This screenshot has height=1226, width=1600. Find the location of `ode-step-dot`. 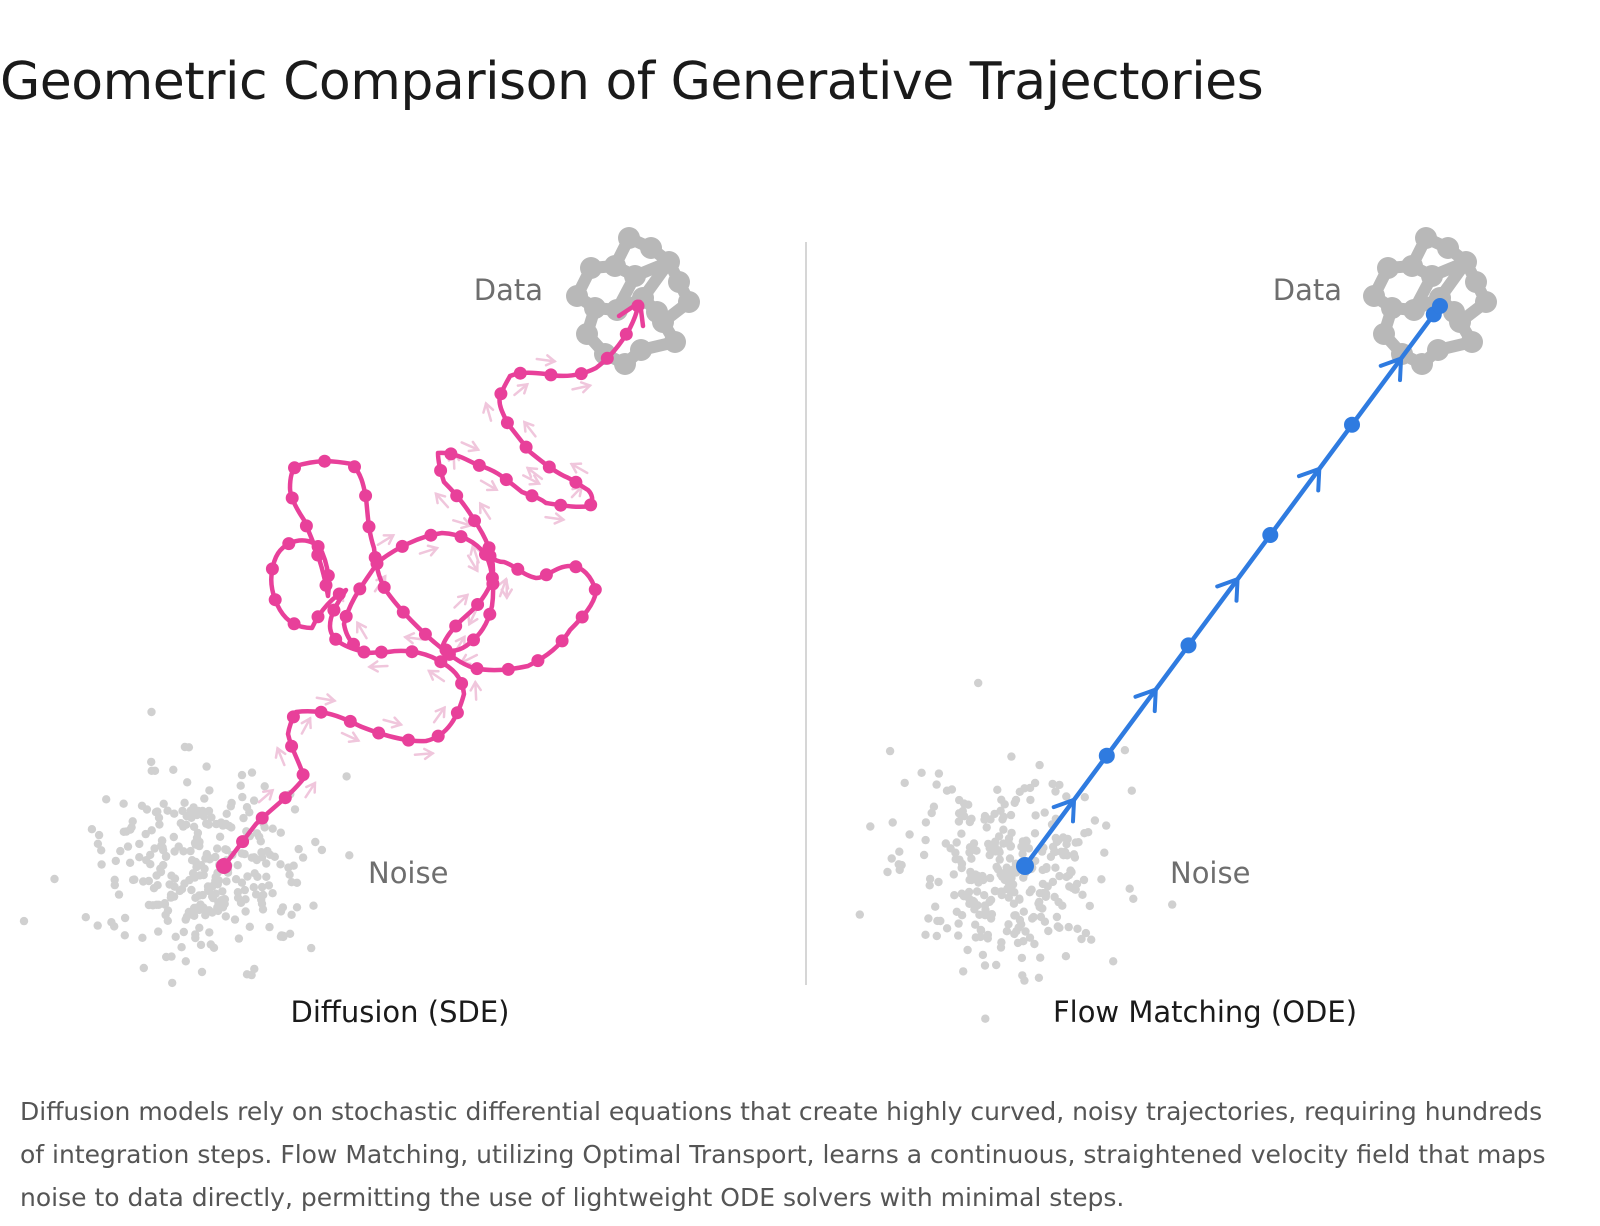

ode-step-dot is located at coordinates (1025, 866).